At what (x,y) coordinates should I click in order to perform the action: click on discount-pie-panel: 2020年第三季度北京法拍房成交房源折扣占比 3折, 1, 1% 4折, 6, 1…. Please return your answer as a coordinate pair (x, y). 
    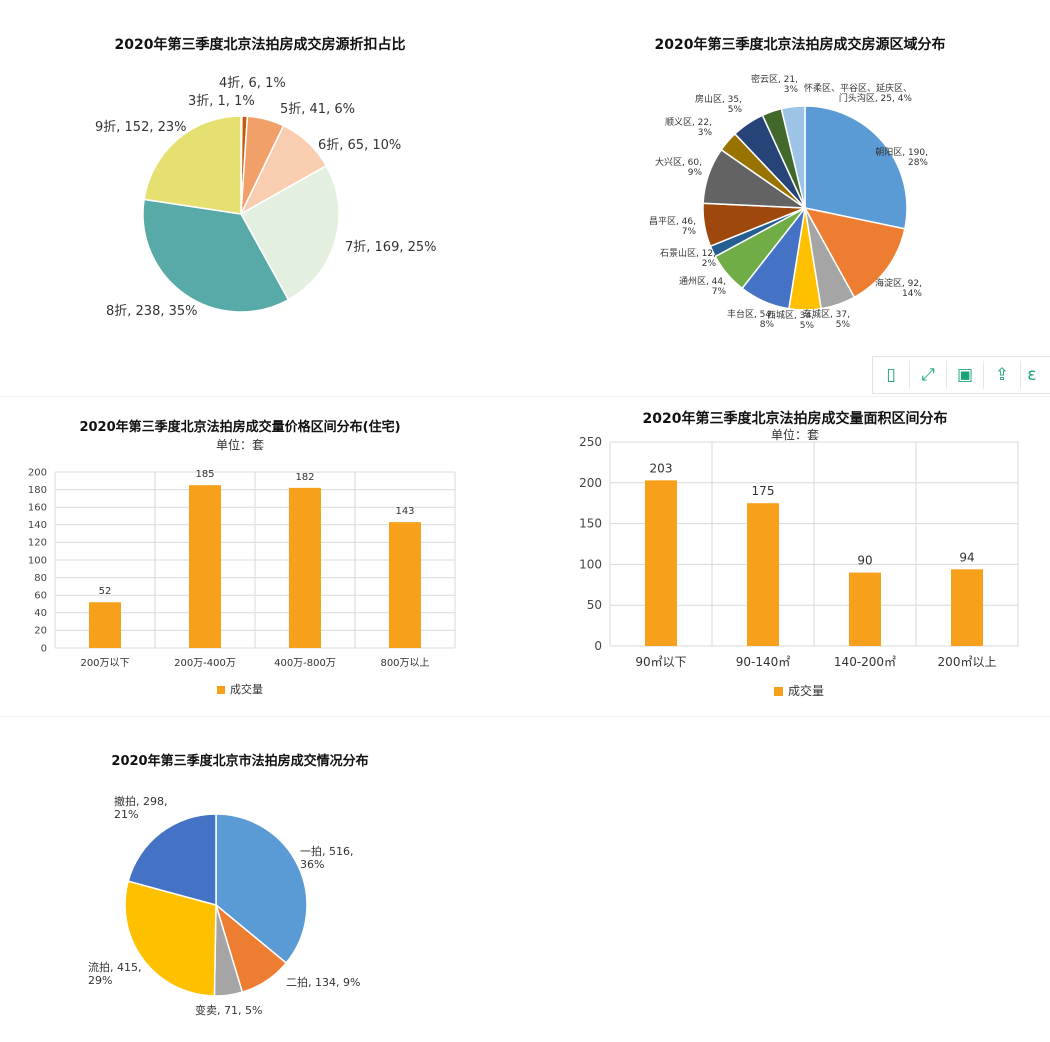
    Looking at the image, I should click on (260, 185).